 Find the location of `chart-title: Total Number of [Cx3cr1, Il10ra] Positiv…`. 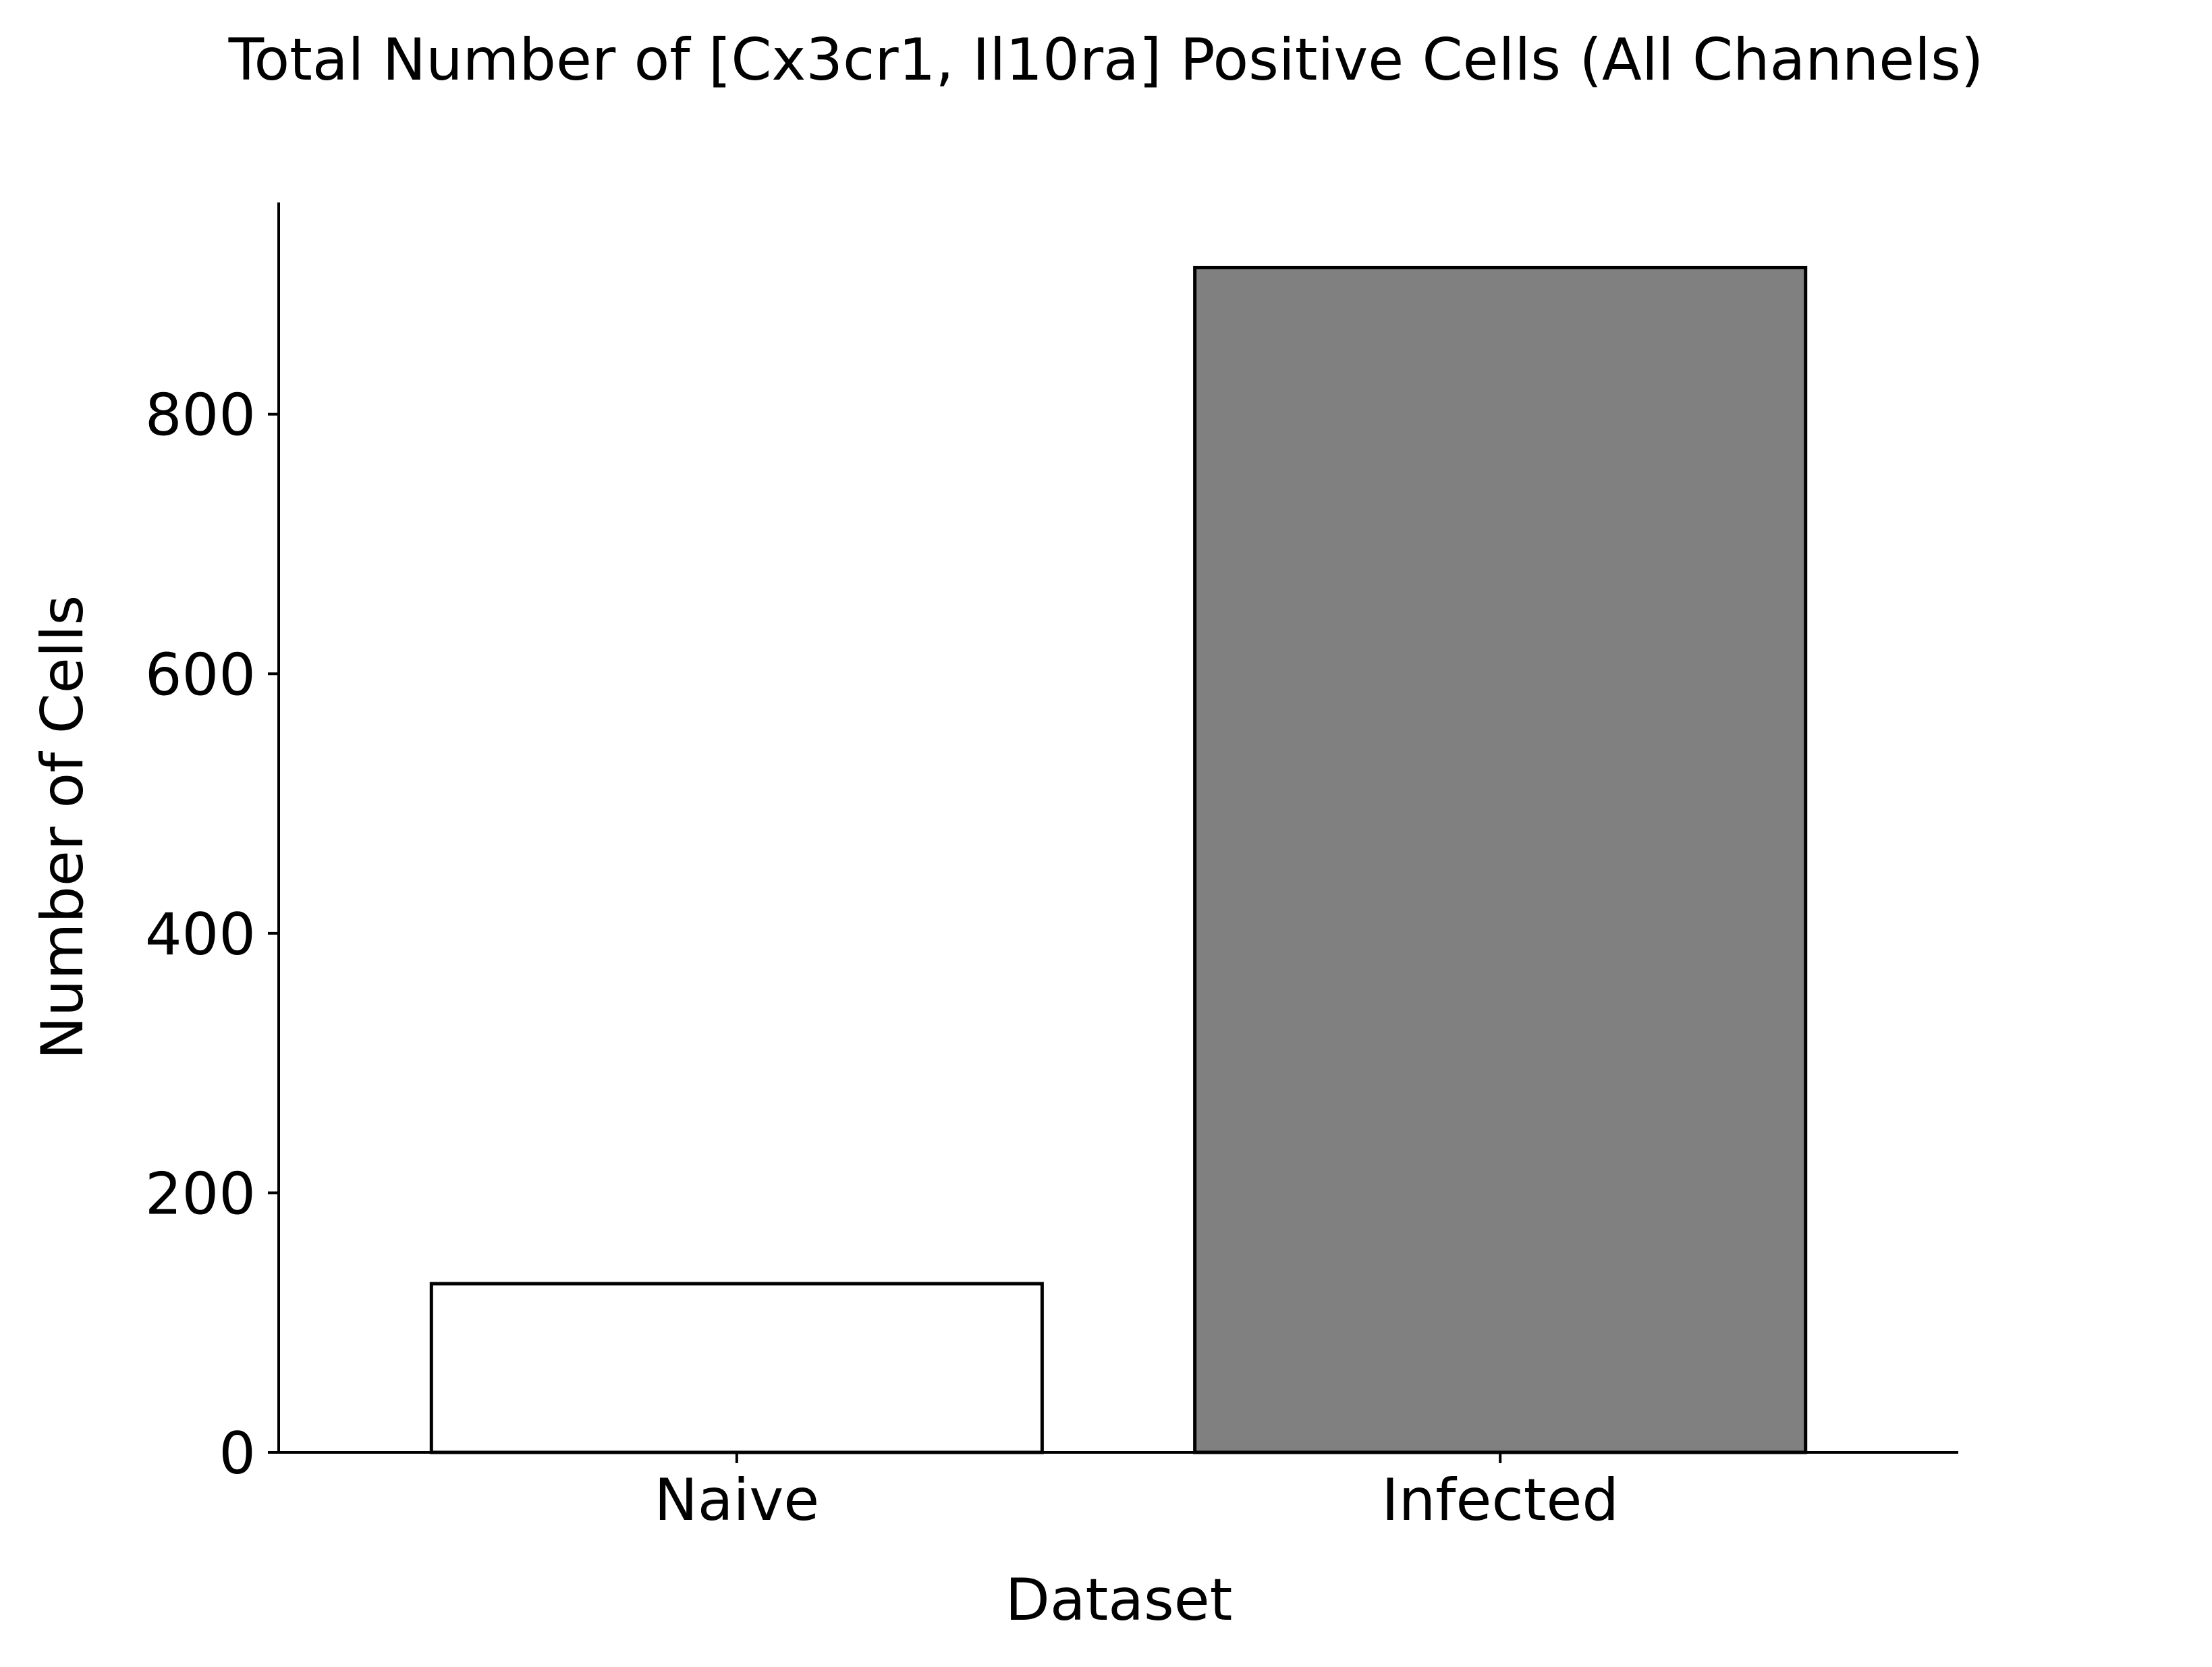

chart-title: Total Number of [Cx3cr1, Il10ra] Positiv… is located at coordinates (1106, 60).